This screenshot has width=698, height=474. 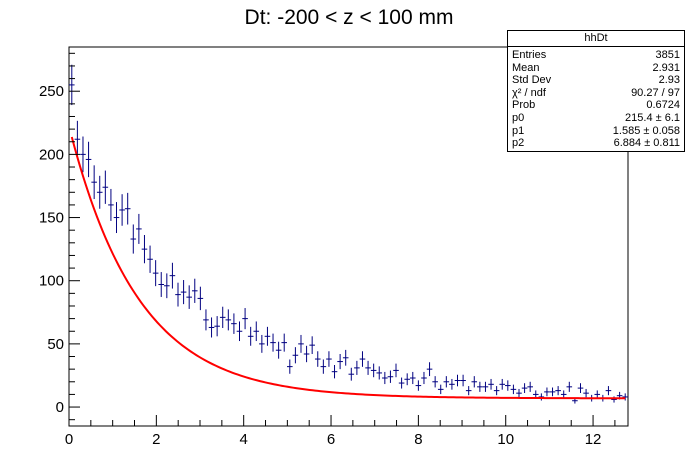 I want to click on stats-row: Prob 0.6724, so click(x=596, y=105).